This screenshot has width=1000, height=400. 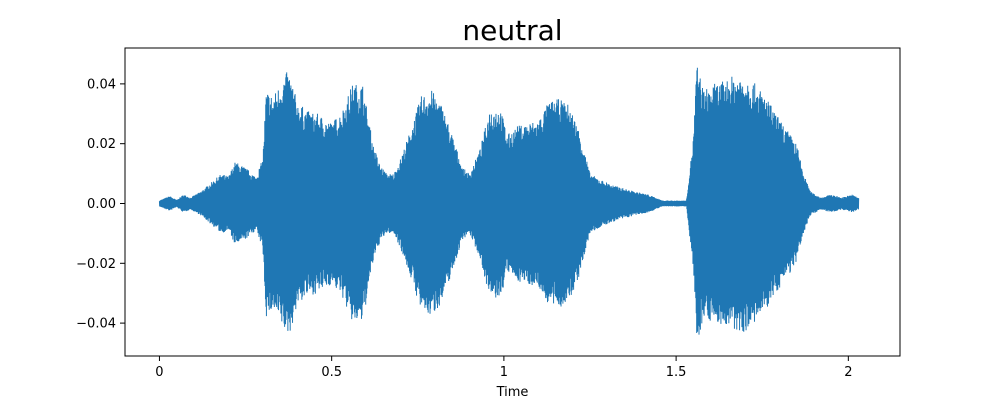 I want to click on chart-title: neutral, so click(x=512, y=30).